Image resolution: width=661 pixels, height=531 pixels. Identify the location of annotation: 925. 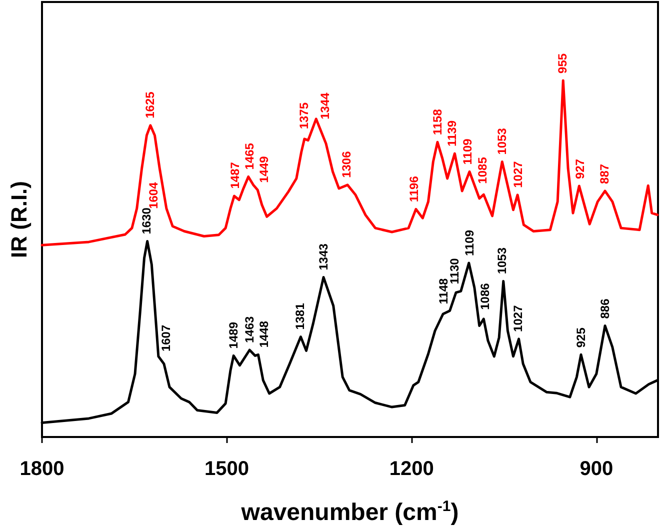
(581, 337).